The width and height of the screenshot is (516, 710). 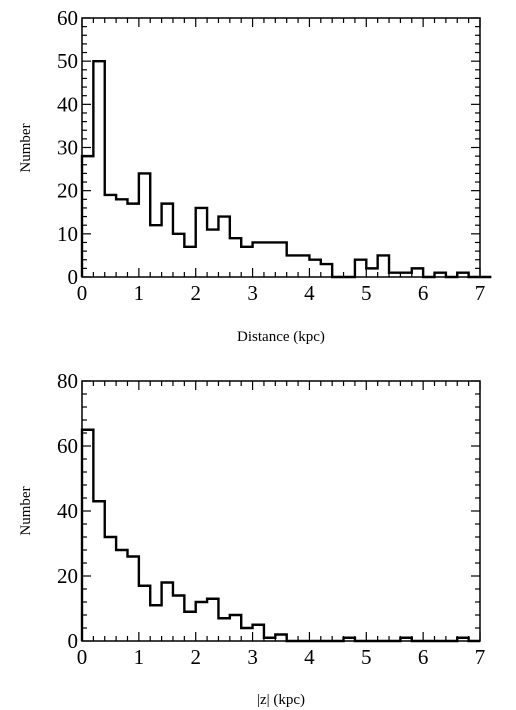 I want to click on distance-y-tick-label: 40, so click(x=67, y=104).